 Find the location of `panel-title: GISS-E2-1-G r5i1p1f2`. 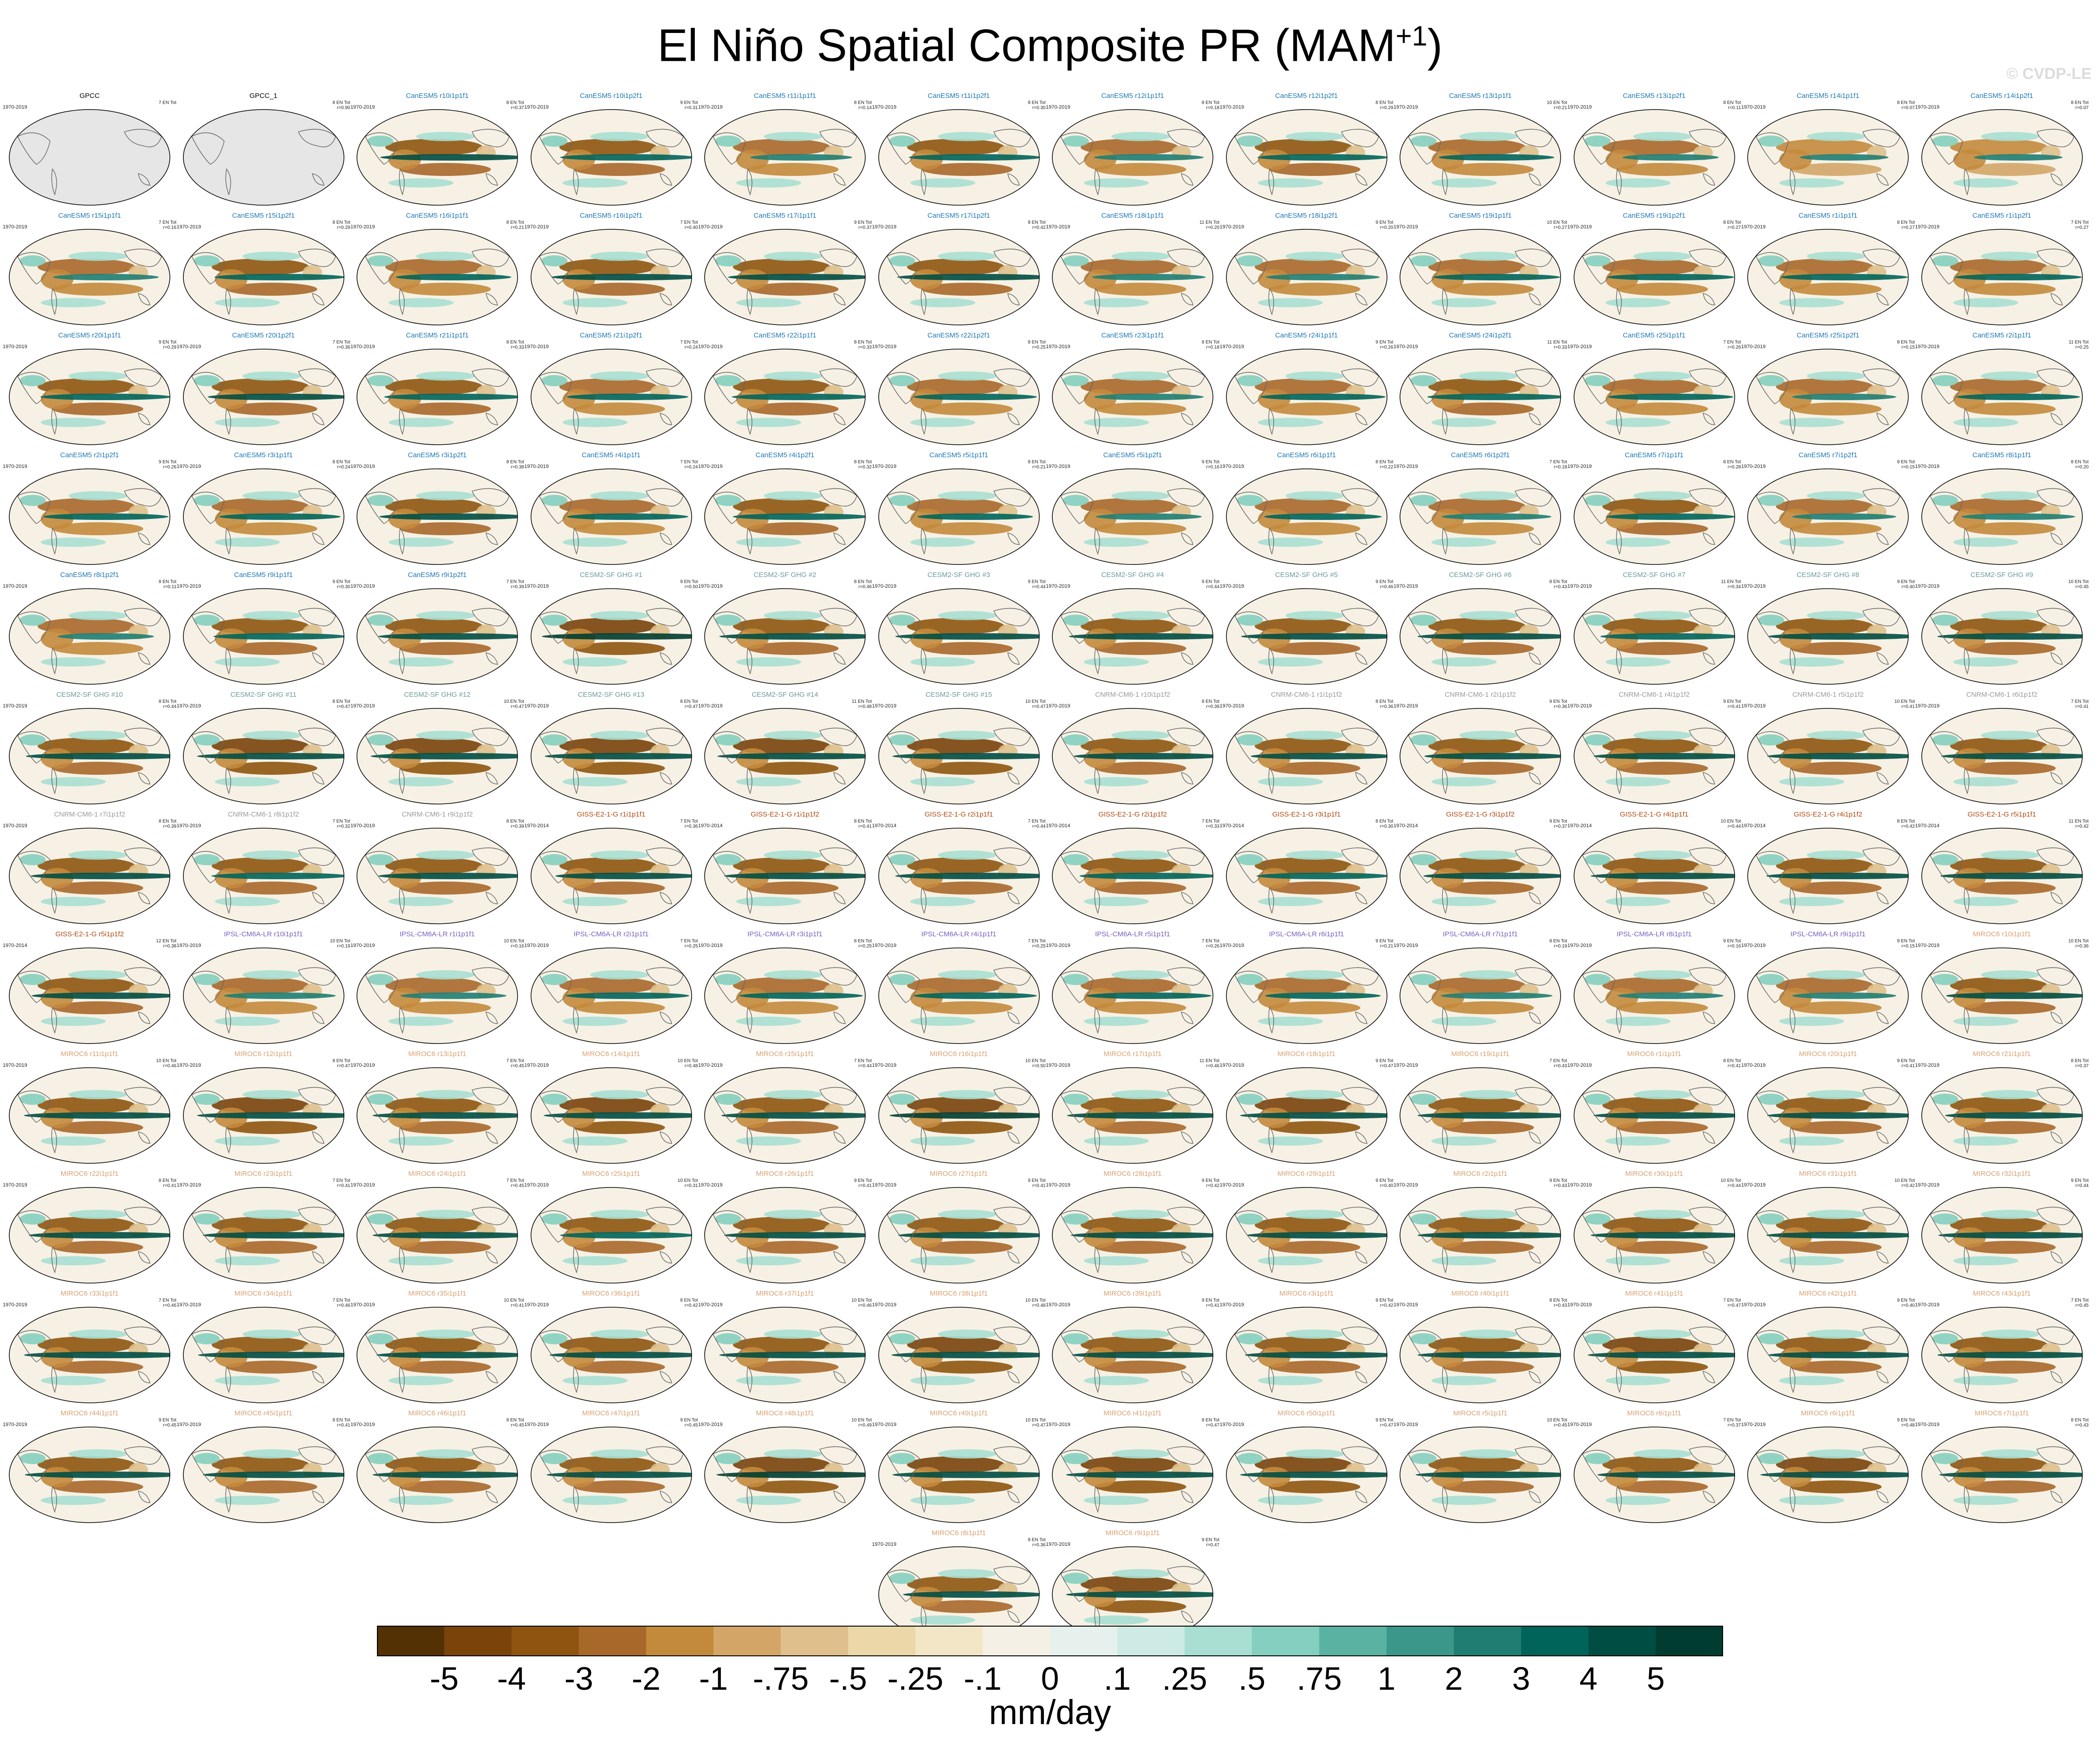

panel-title: GISS-E2-1-G r5i1p1f2 is located at coordinates (90, 934).